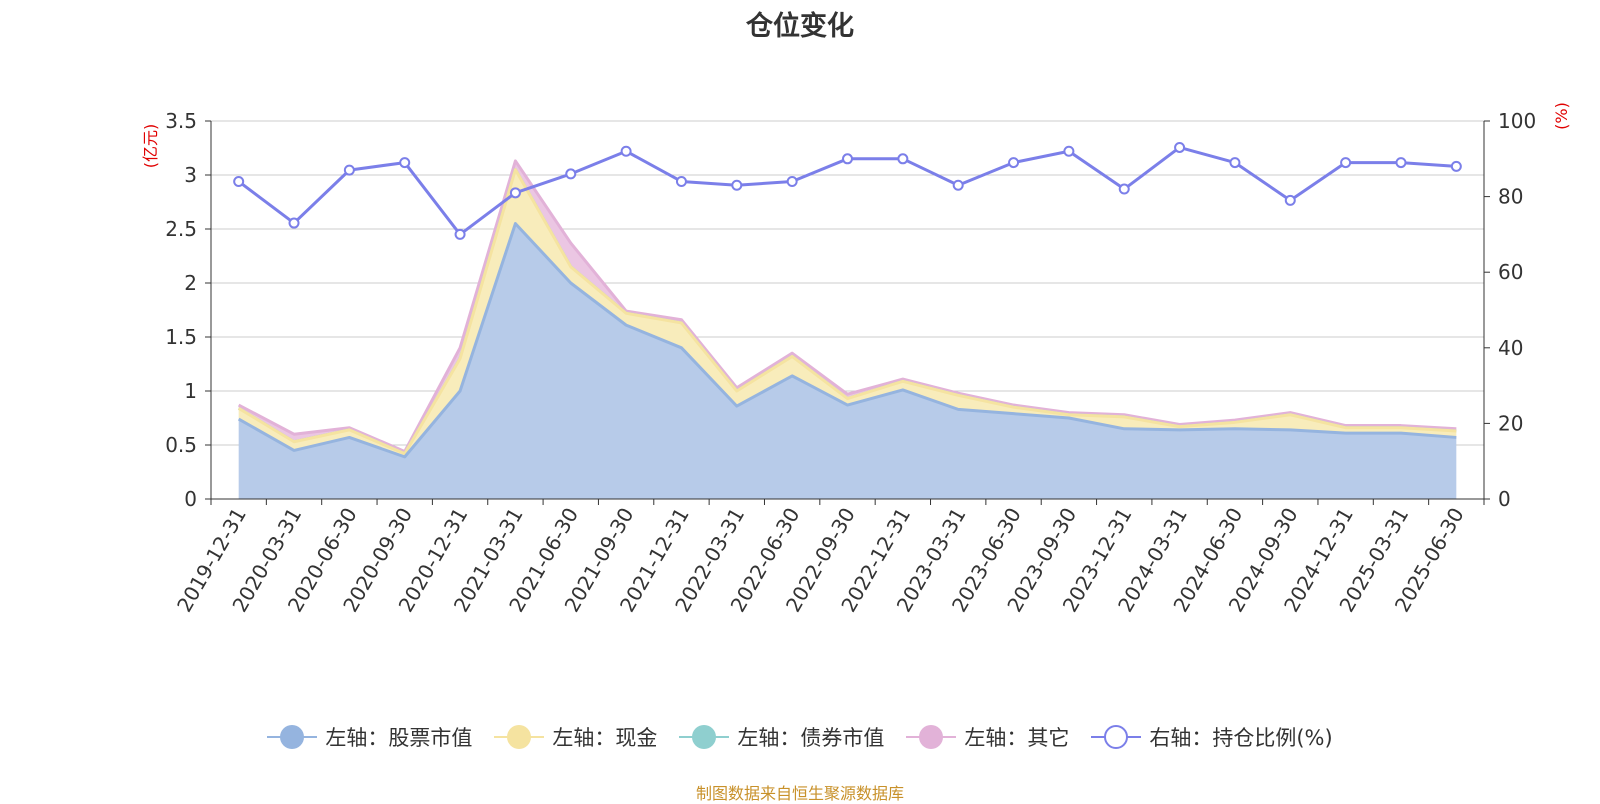 The image size is (1600, 804). Describe the element at coordinates (190, 283) in the screenshot. I see `y-left-tick-label: 2` at that location.